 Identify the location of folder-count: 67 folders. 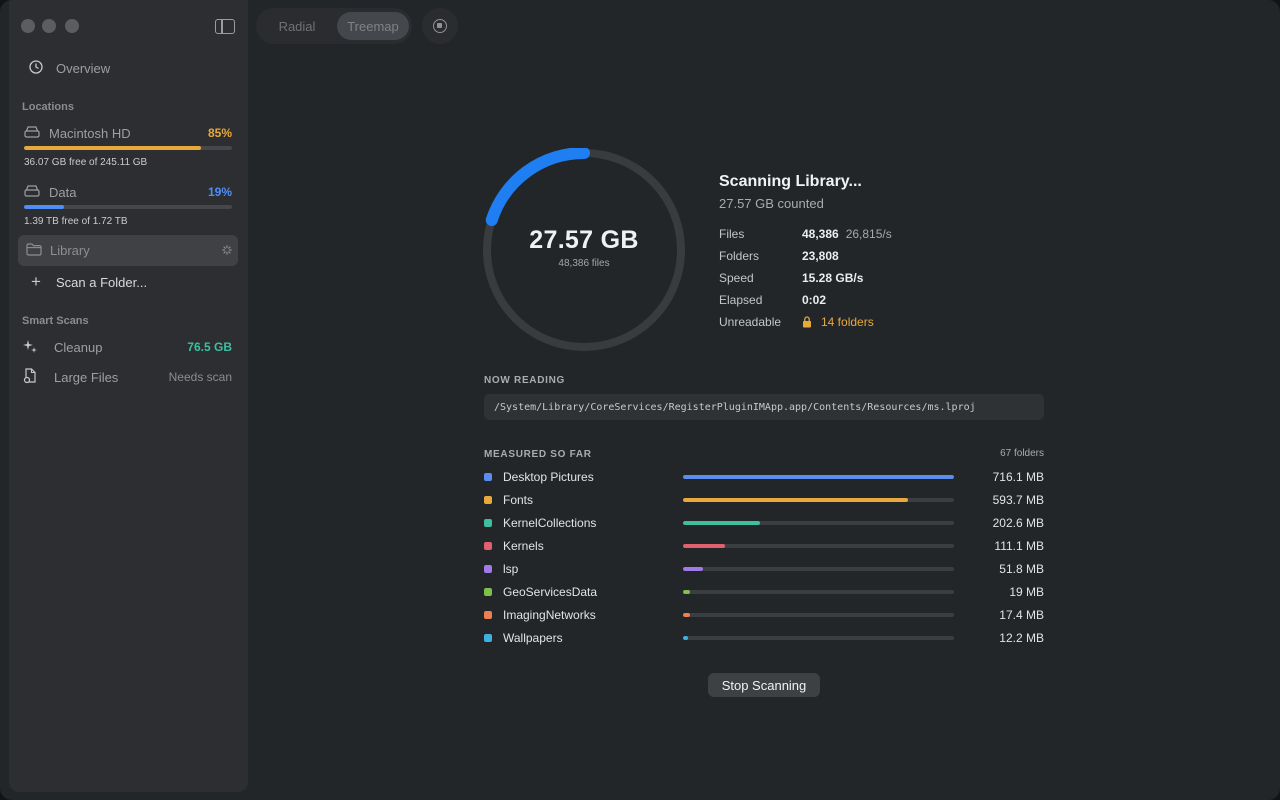
(1022, 453).